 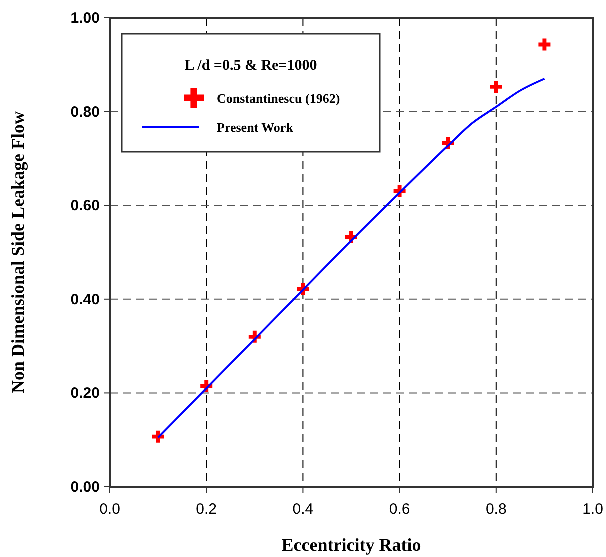 What do you see at coordinates (399, 509) in the screenshot?
I see `x-tick-label: 0.6` at bounding box center [399, 509].